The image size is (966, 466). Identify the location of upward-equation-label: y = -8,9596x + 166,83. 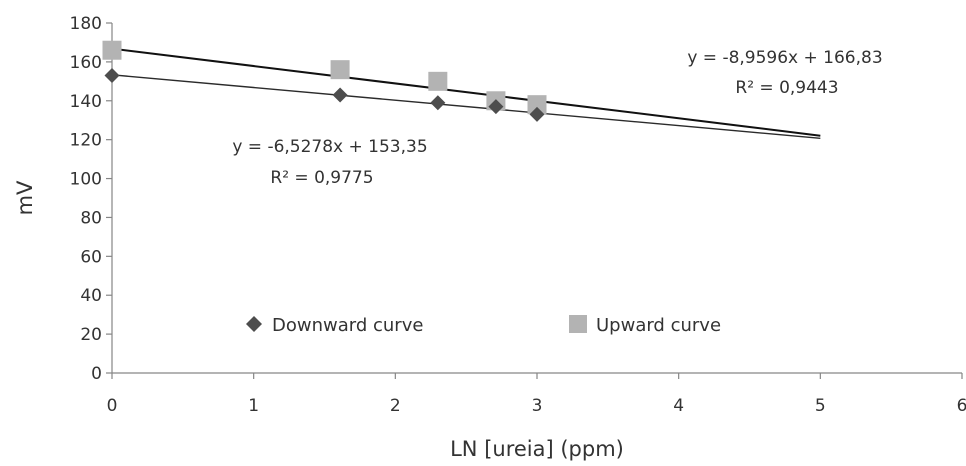
(784, 58).